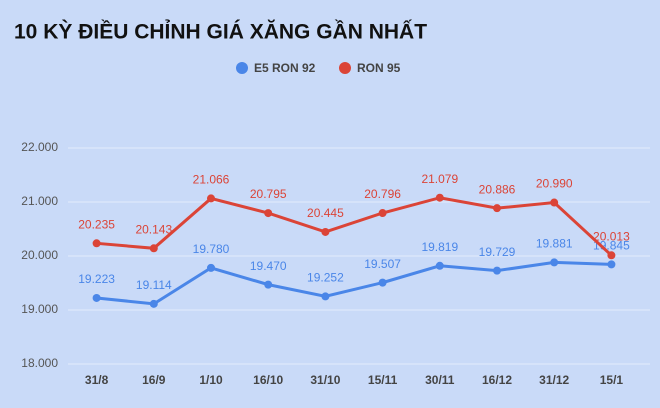 The width and height of the screenshot is (660, 408). What do you see at coordinates (439, 179) in the screenshot?
I see `data-label: 21.079` at bounding box center [439, 179].